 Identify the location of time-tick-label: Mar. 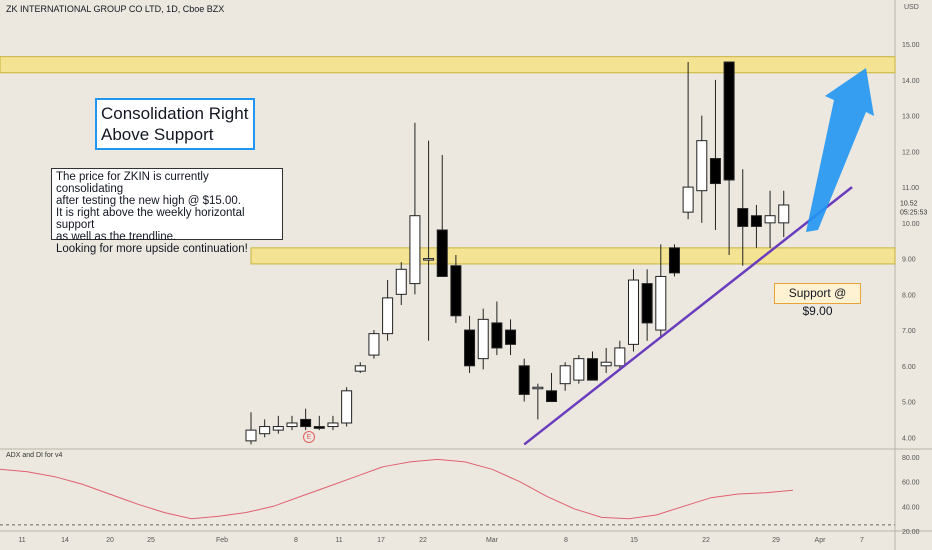
(492, 540).